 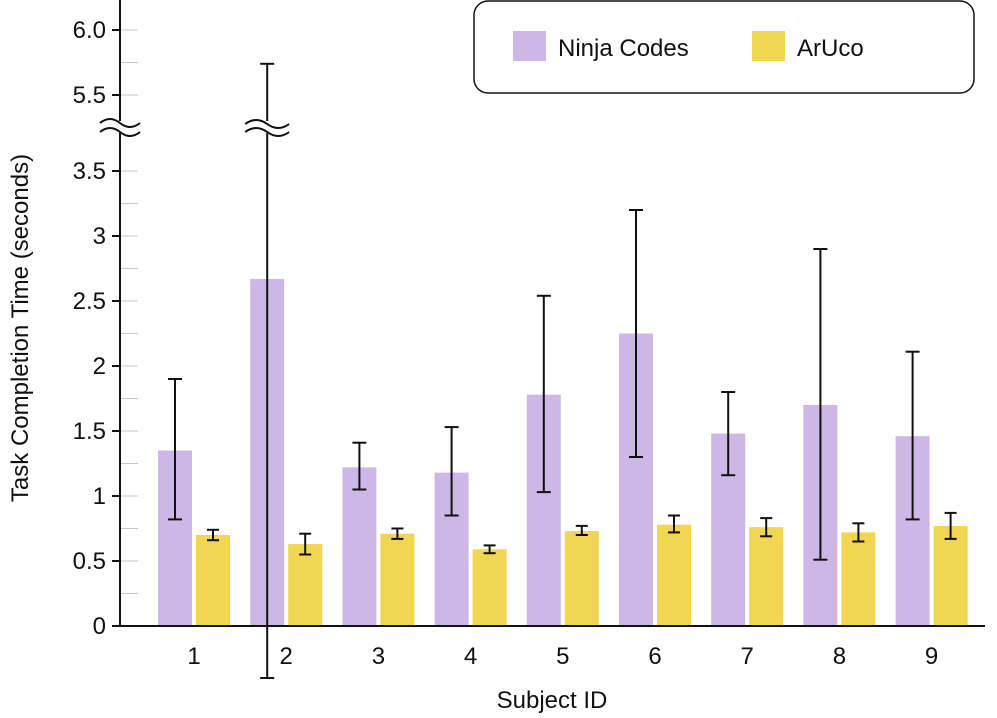 I want to click on error-break-gap, so click(x=267, y=127).